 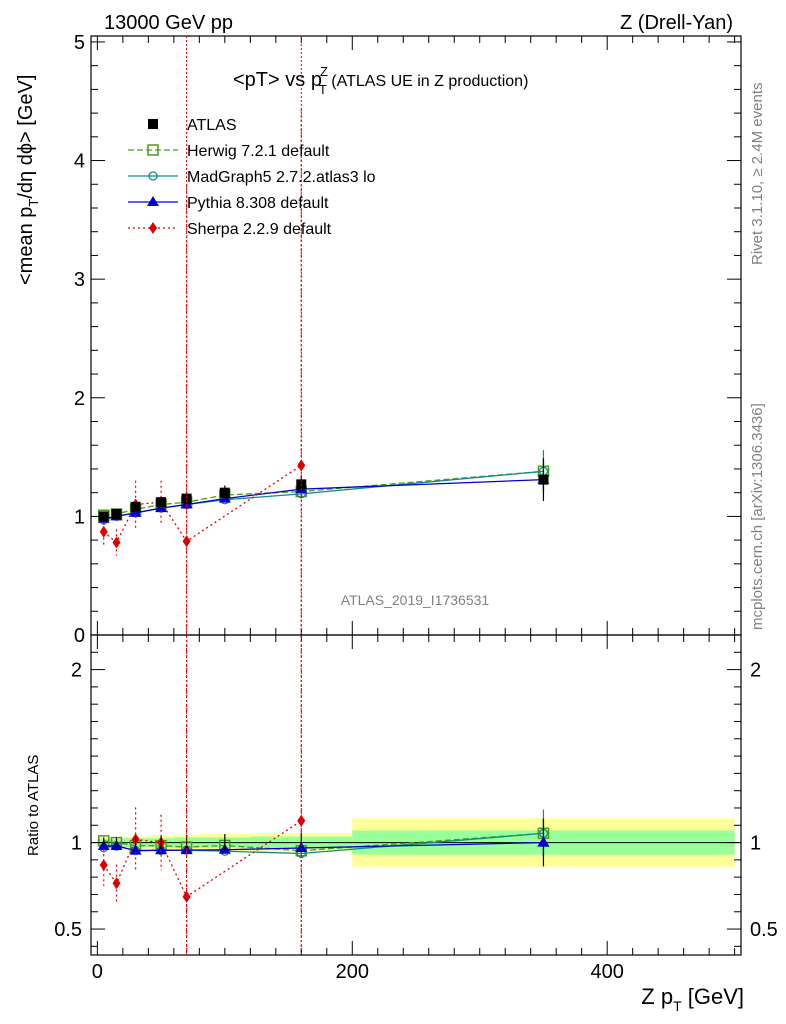 What do you see at coordinates (755, 671) in the screenshot?
I see `ratio-ytick-label-right: 2` at bounding box center [755, 671].